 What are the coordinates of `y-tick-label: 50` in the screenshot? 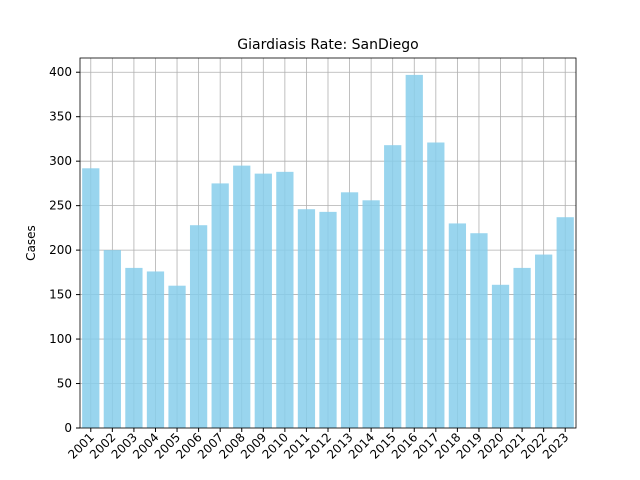 It's located at (64, 384).